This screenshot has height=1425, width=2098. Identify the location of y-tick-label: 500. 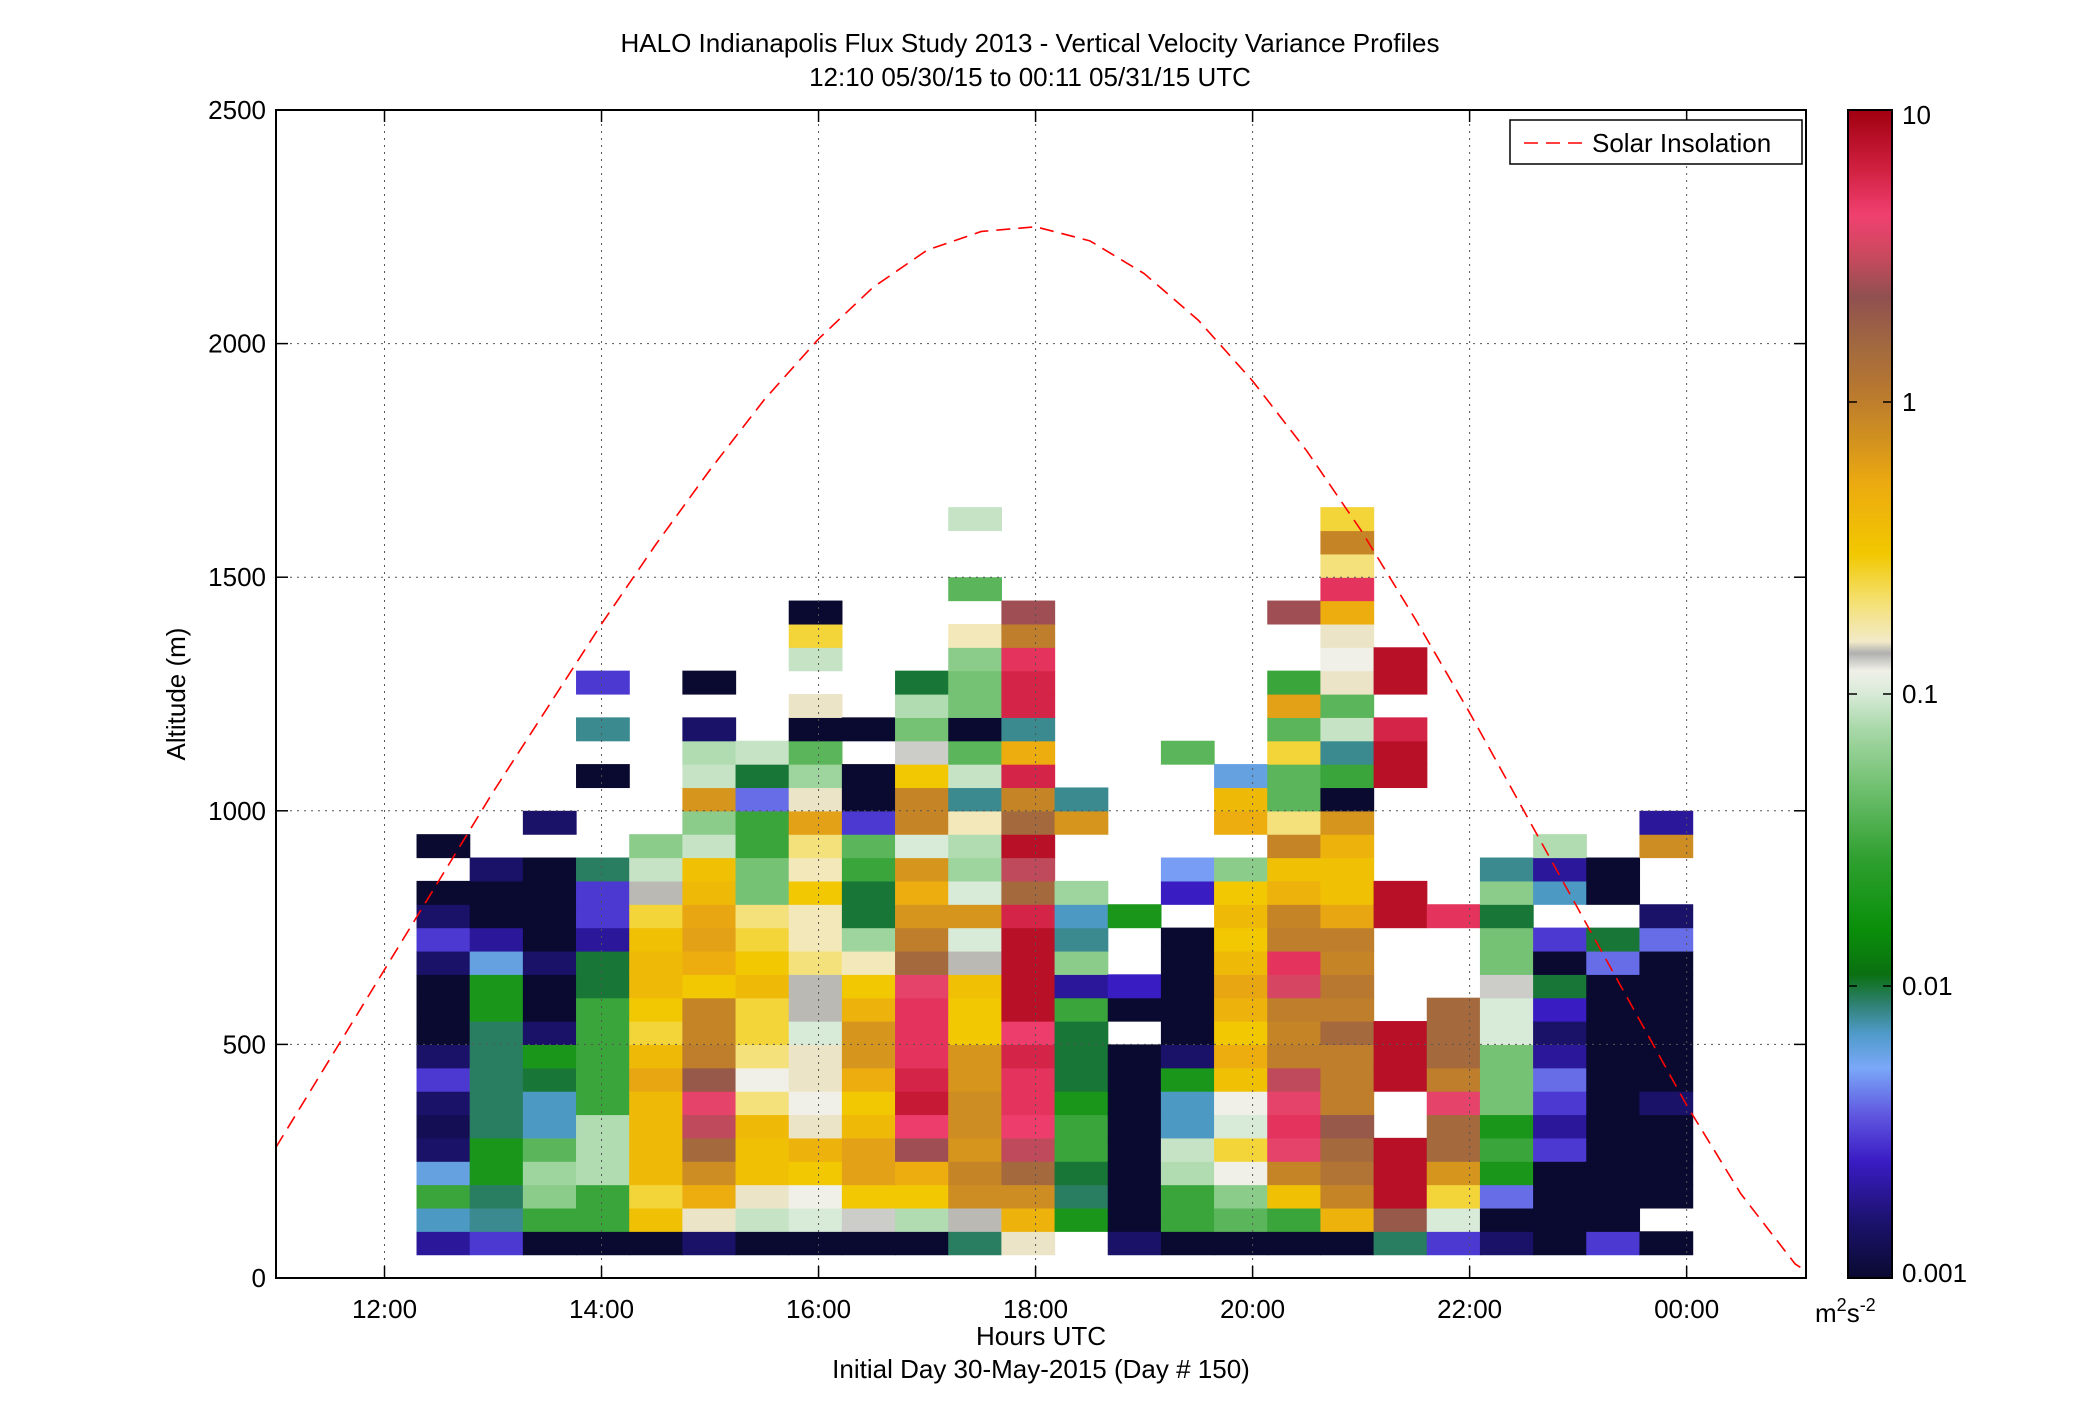
(244, 1044).